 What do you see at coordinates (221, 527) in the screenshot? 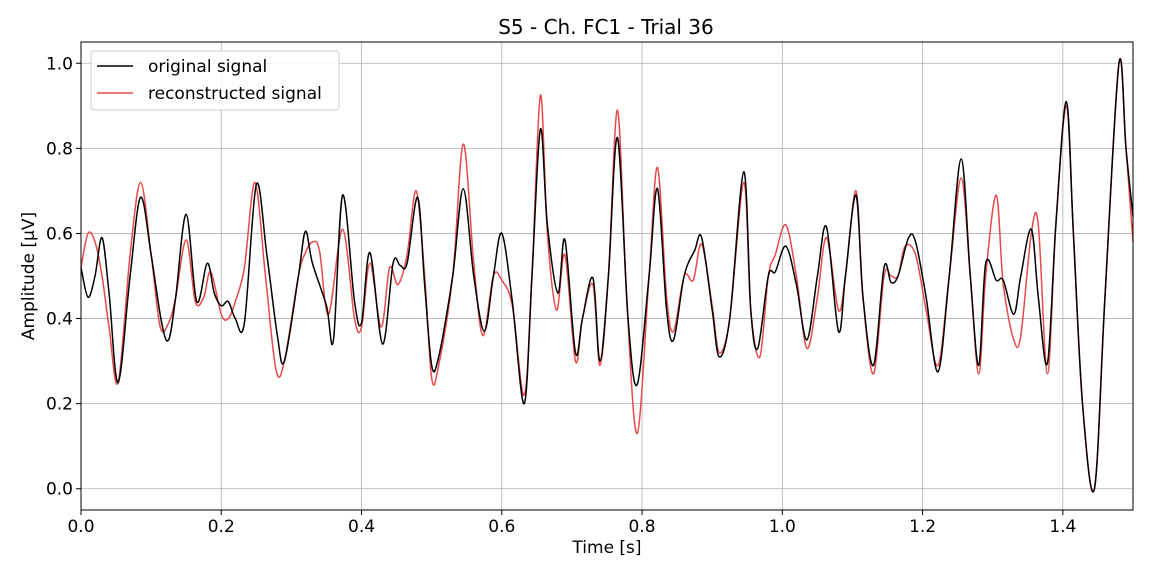
I see `x-tick-label: 0.2` at bounding box center [221, 527].